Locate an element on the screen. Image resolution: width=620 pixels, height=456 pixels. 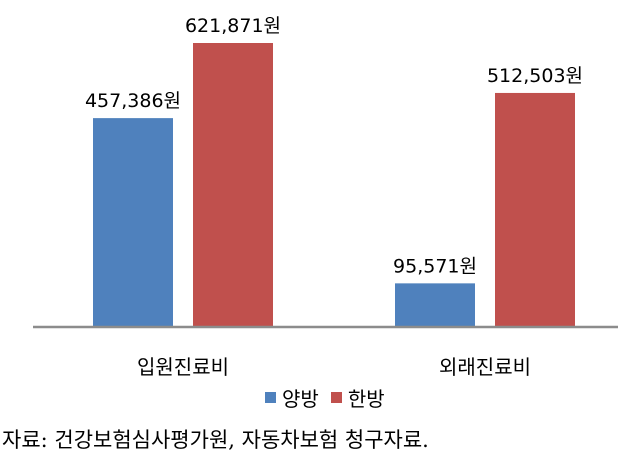
legend-item-hanbang: 한방 is located at coordinates (357, 397).